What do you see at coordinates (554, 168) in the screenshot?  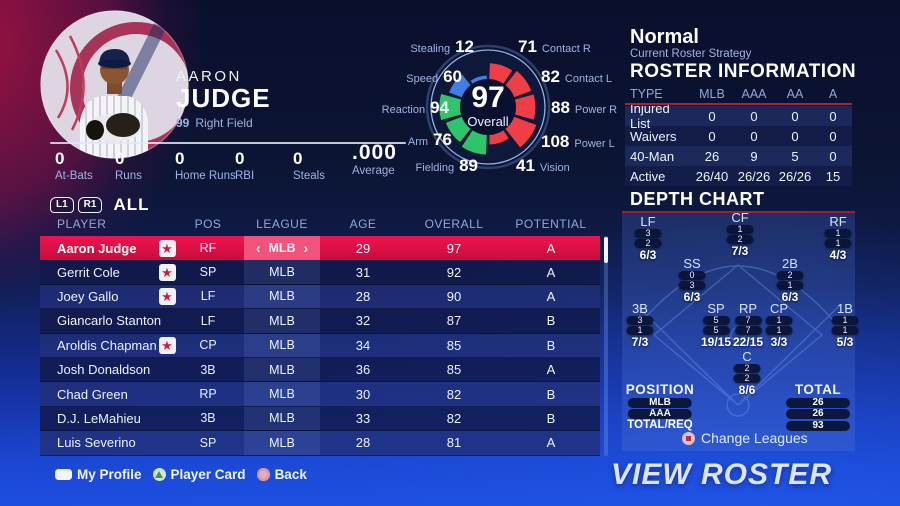 I see `attribute-label: Vision` at bounding box center [554, 168].